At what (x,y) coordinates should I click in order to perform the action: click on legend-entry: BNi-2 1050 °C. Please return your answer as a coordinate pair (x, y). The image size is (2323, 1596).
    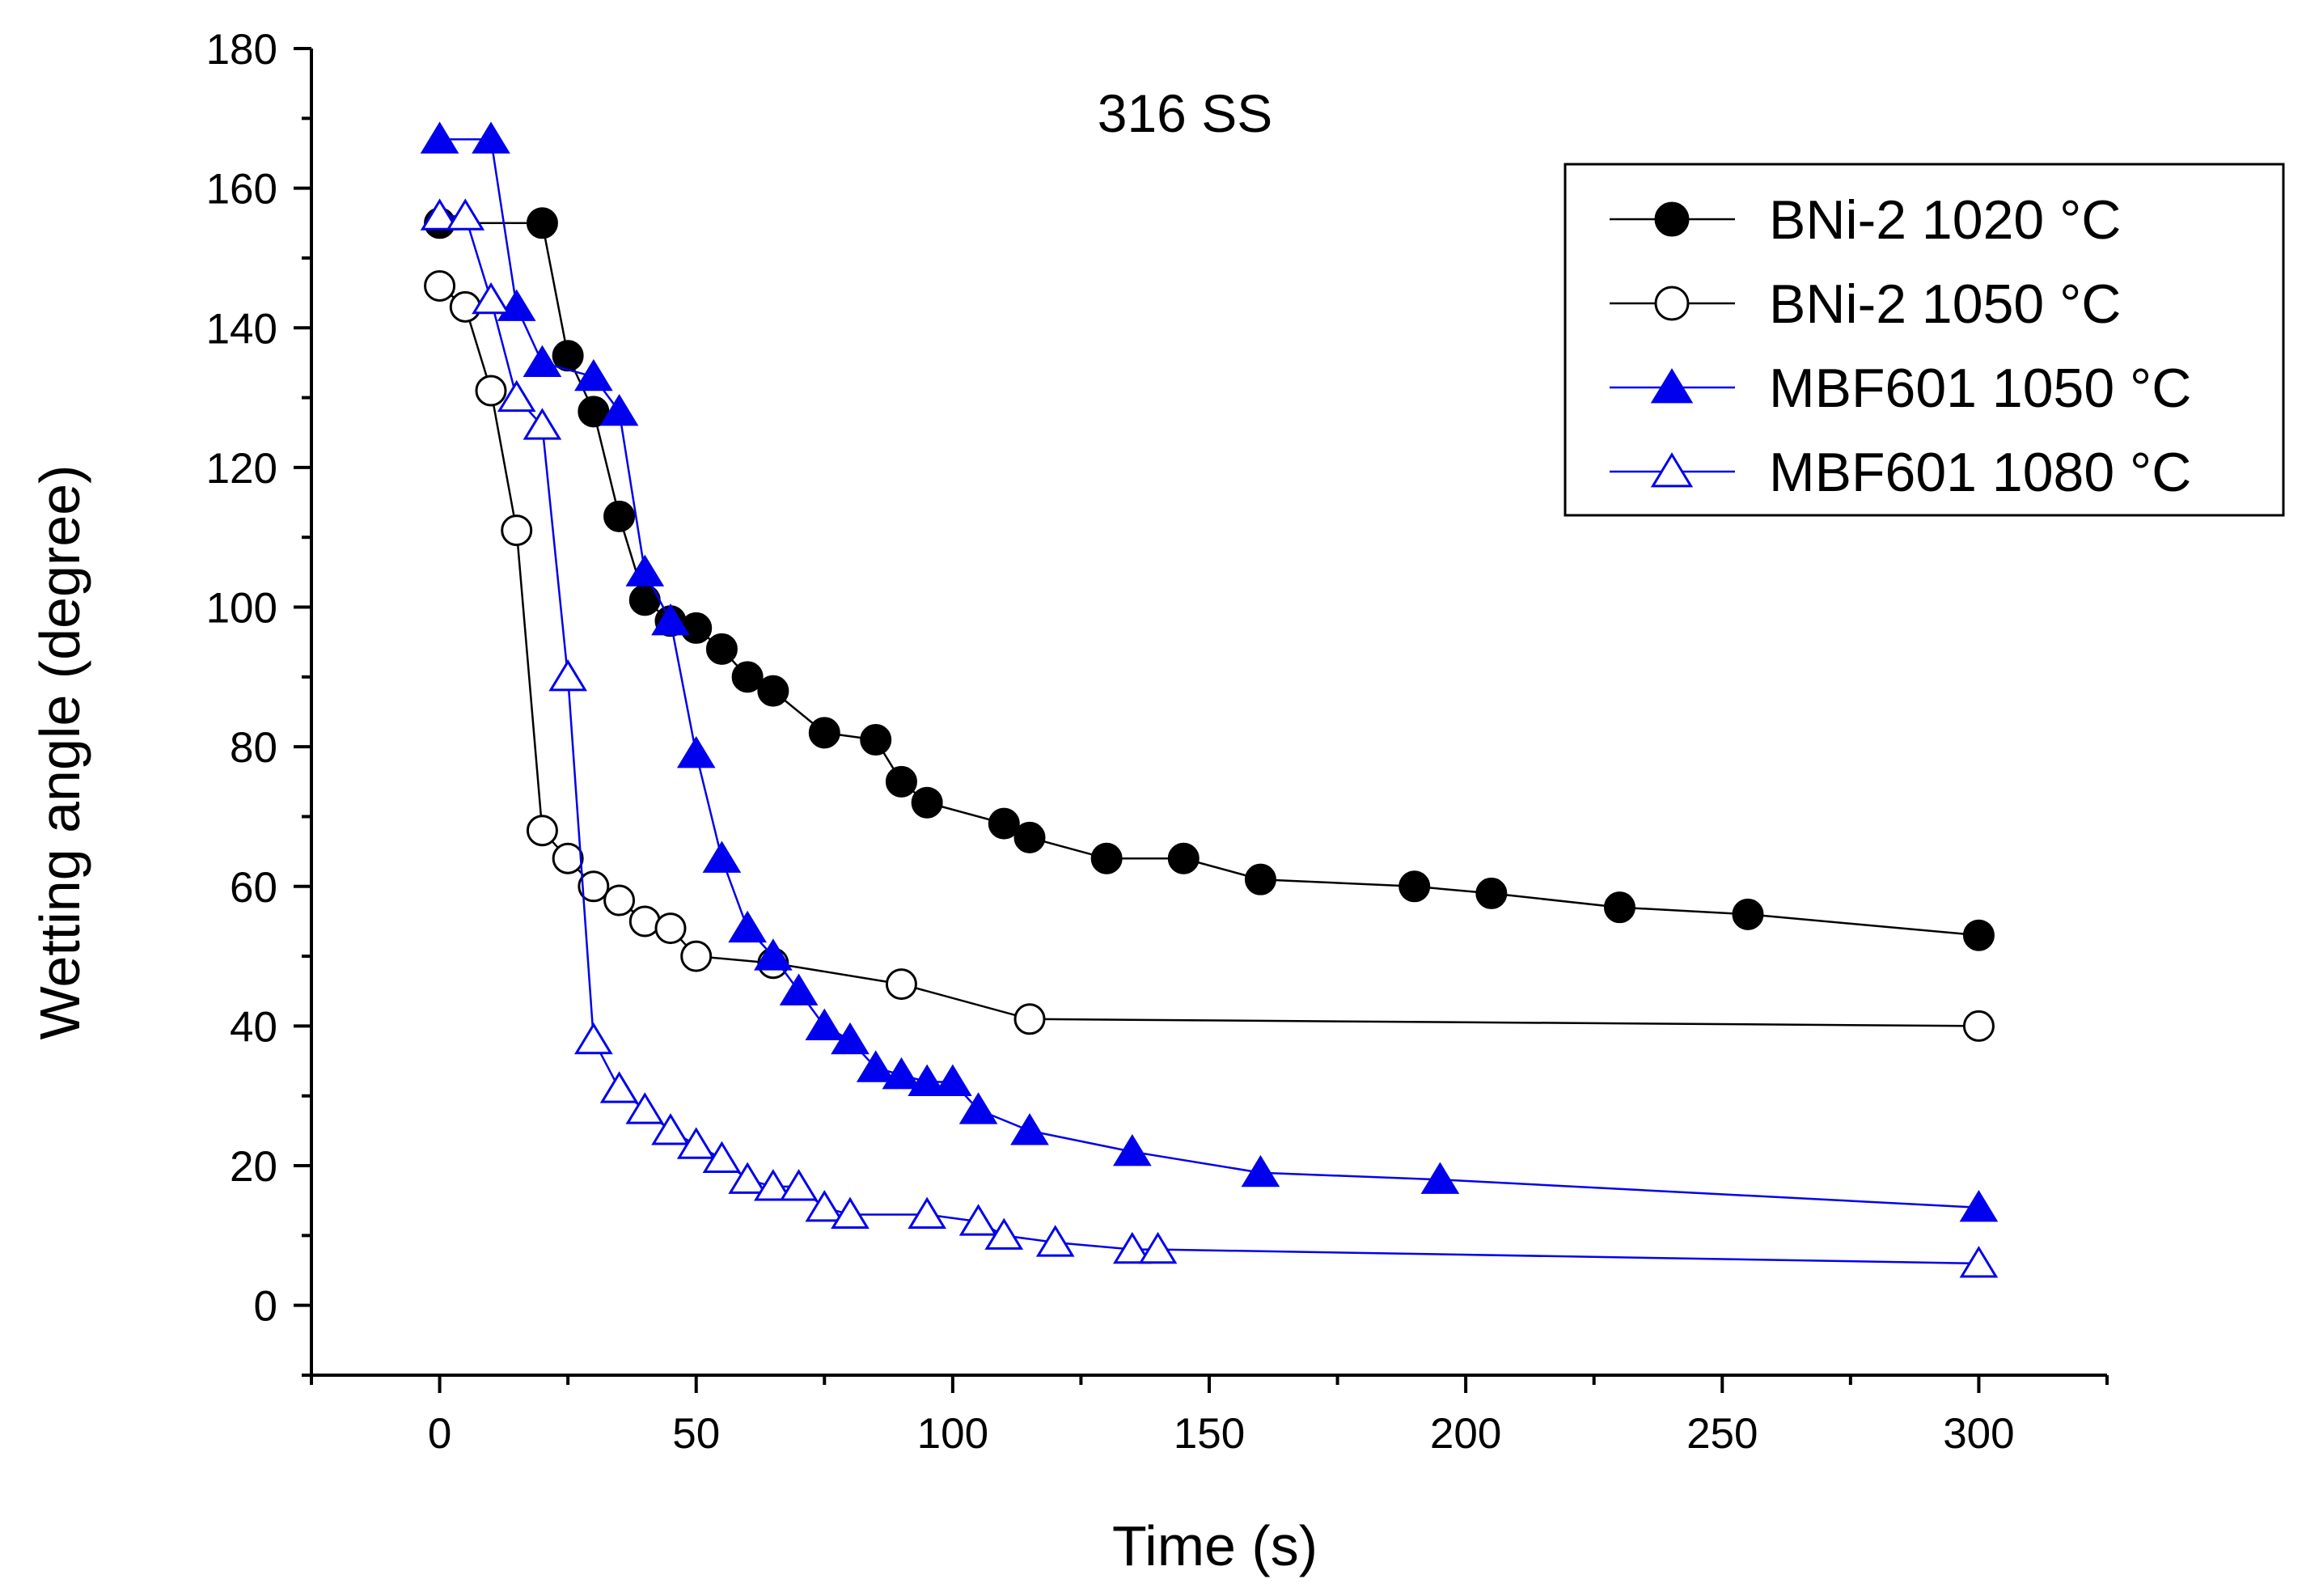
    Looking at the image, I should click on (1866, 304).